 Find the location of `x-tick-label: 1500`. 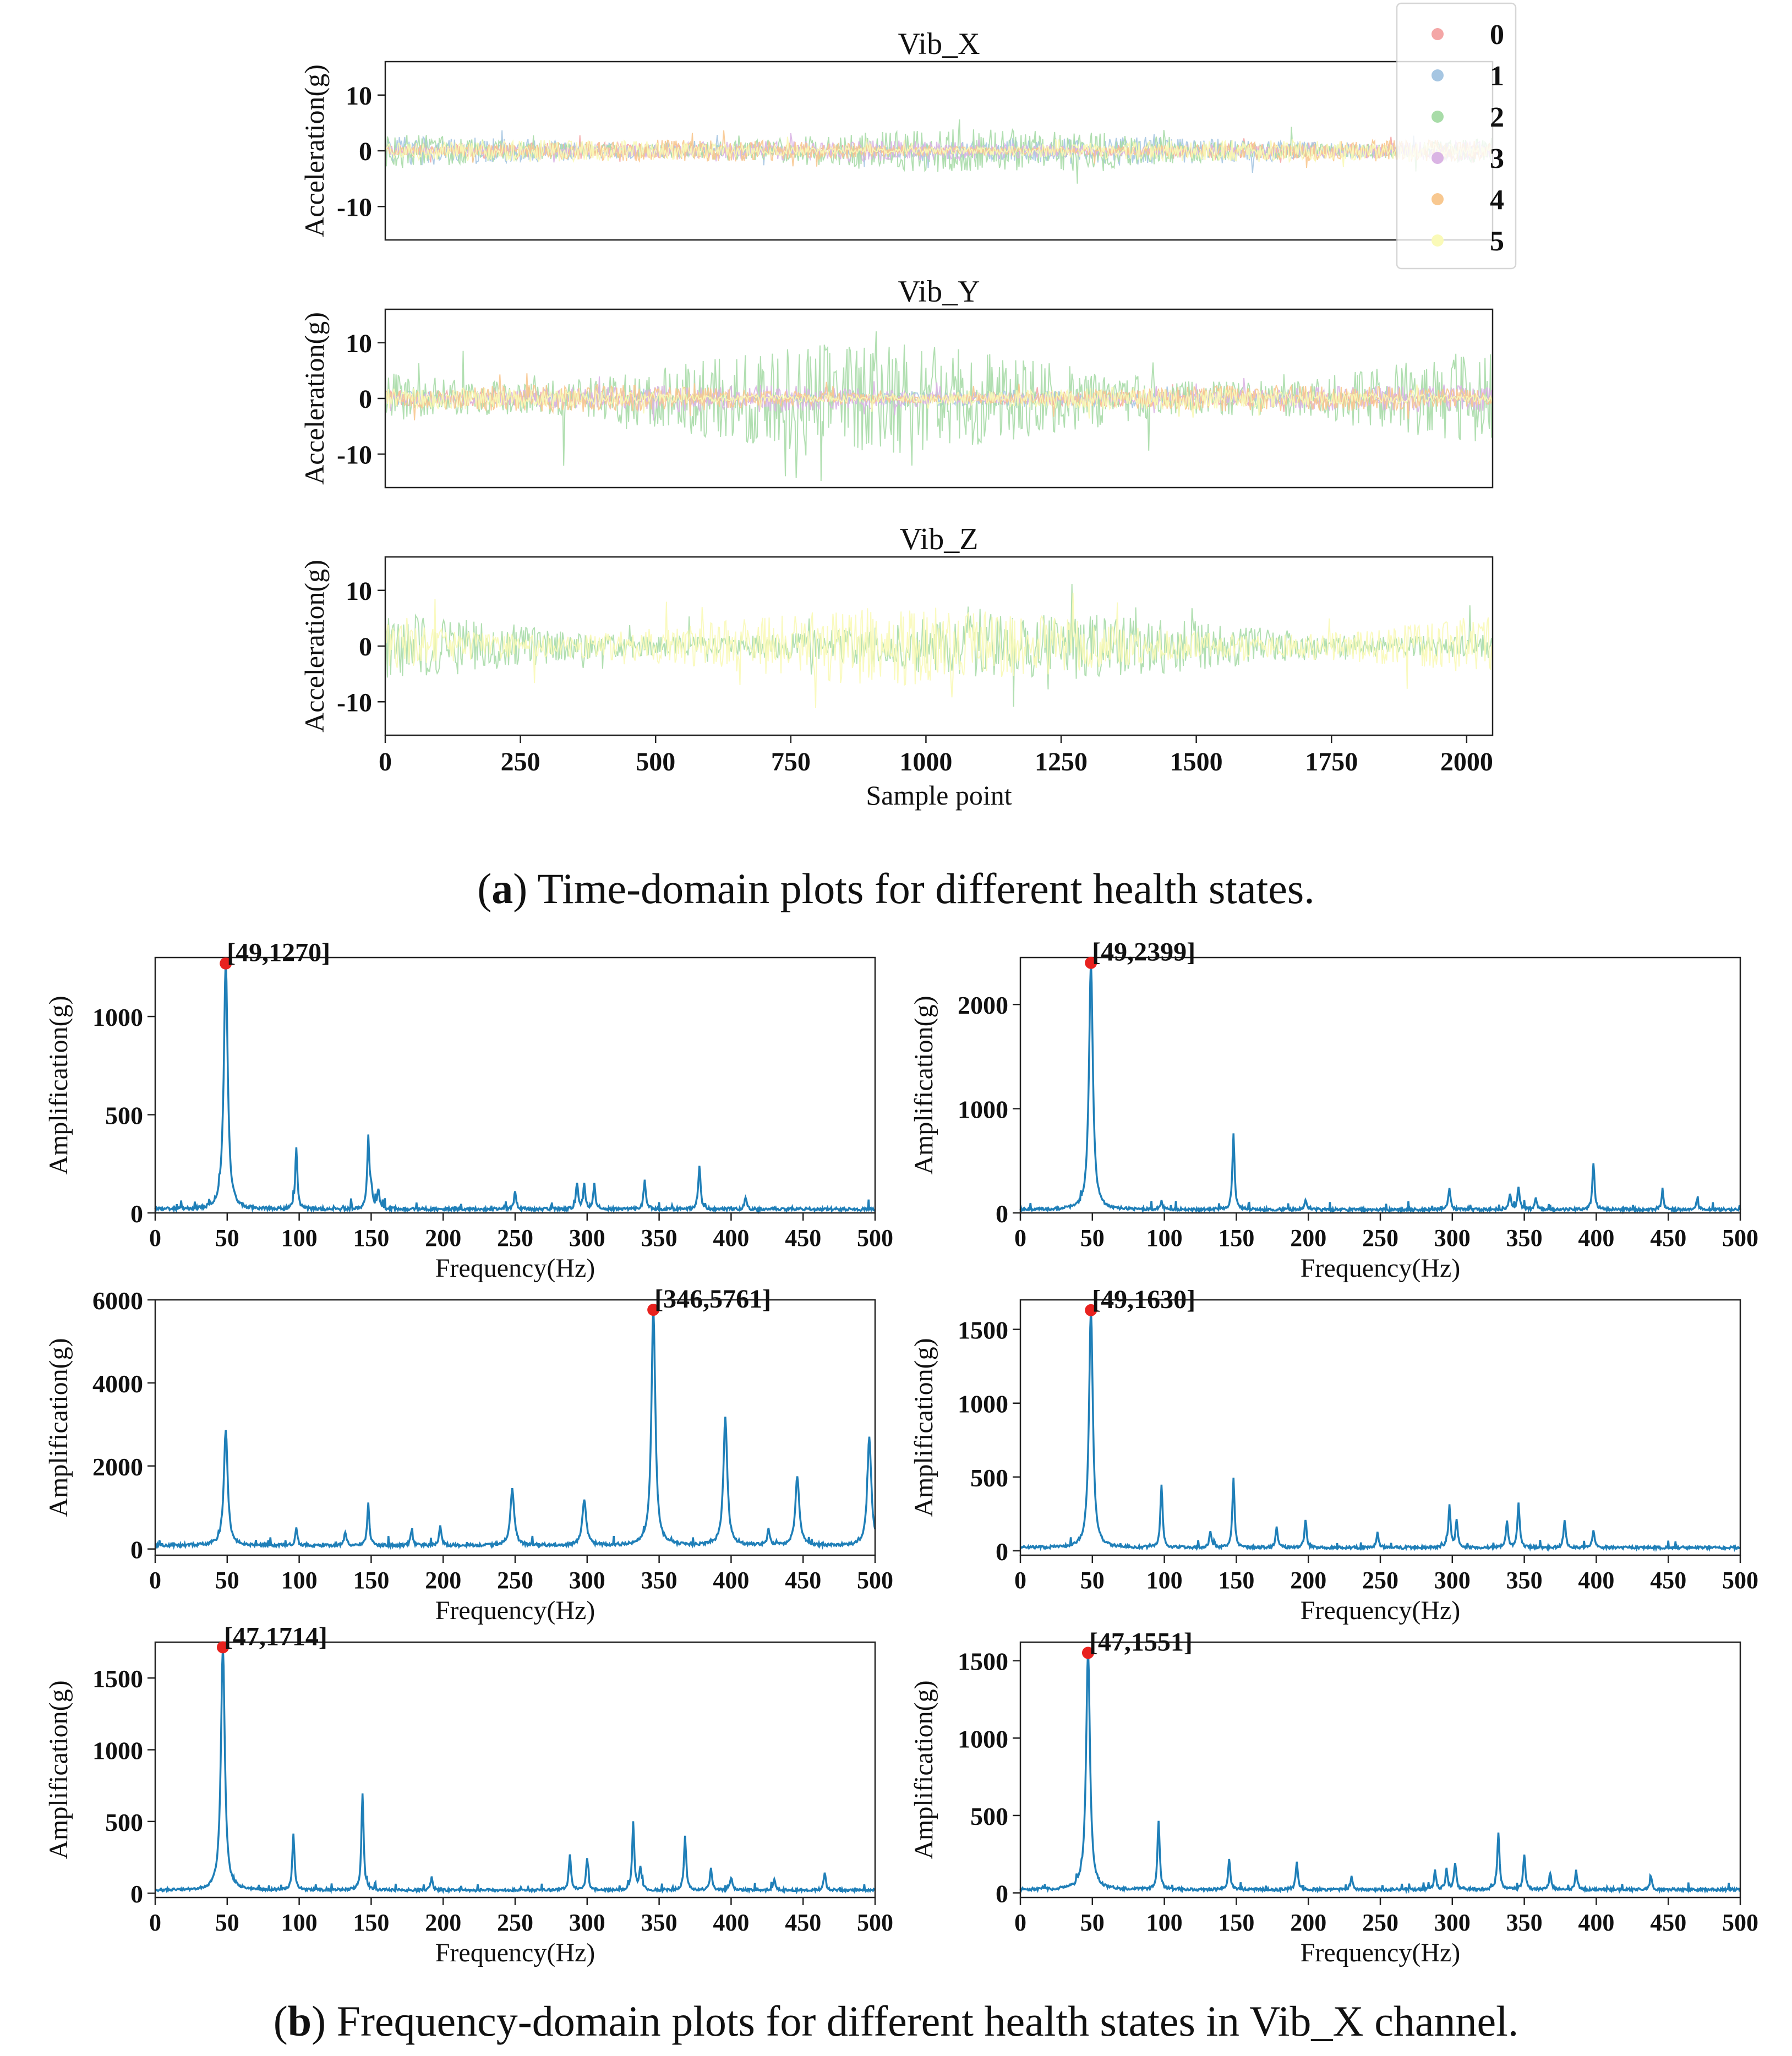

x-tick-label: 1500 is located at coordinates (1197, 762).